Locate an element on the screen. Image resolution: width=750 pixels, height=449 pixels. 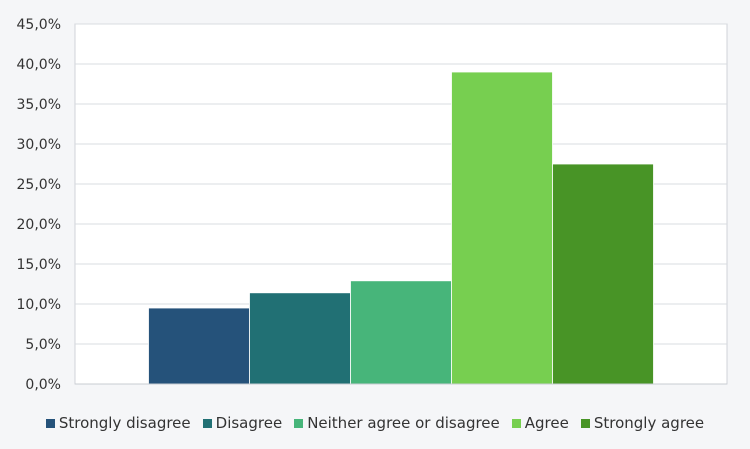
legend-item: Strongly agree is located at coordinates (642, 423).